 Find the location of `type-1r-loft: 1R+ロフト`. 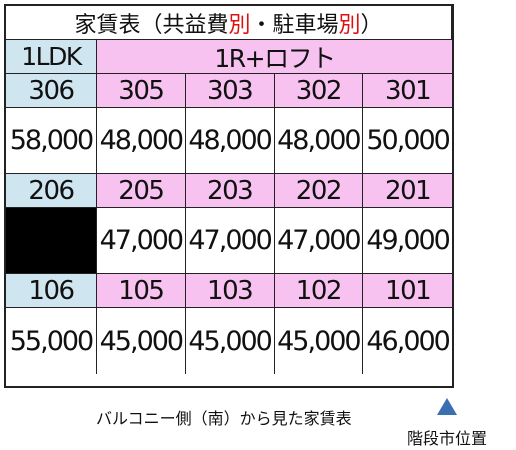

type-1r-loft: 1R+ロフト is located at coordinates (274, 57).